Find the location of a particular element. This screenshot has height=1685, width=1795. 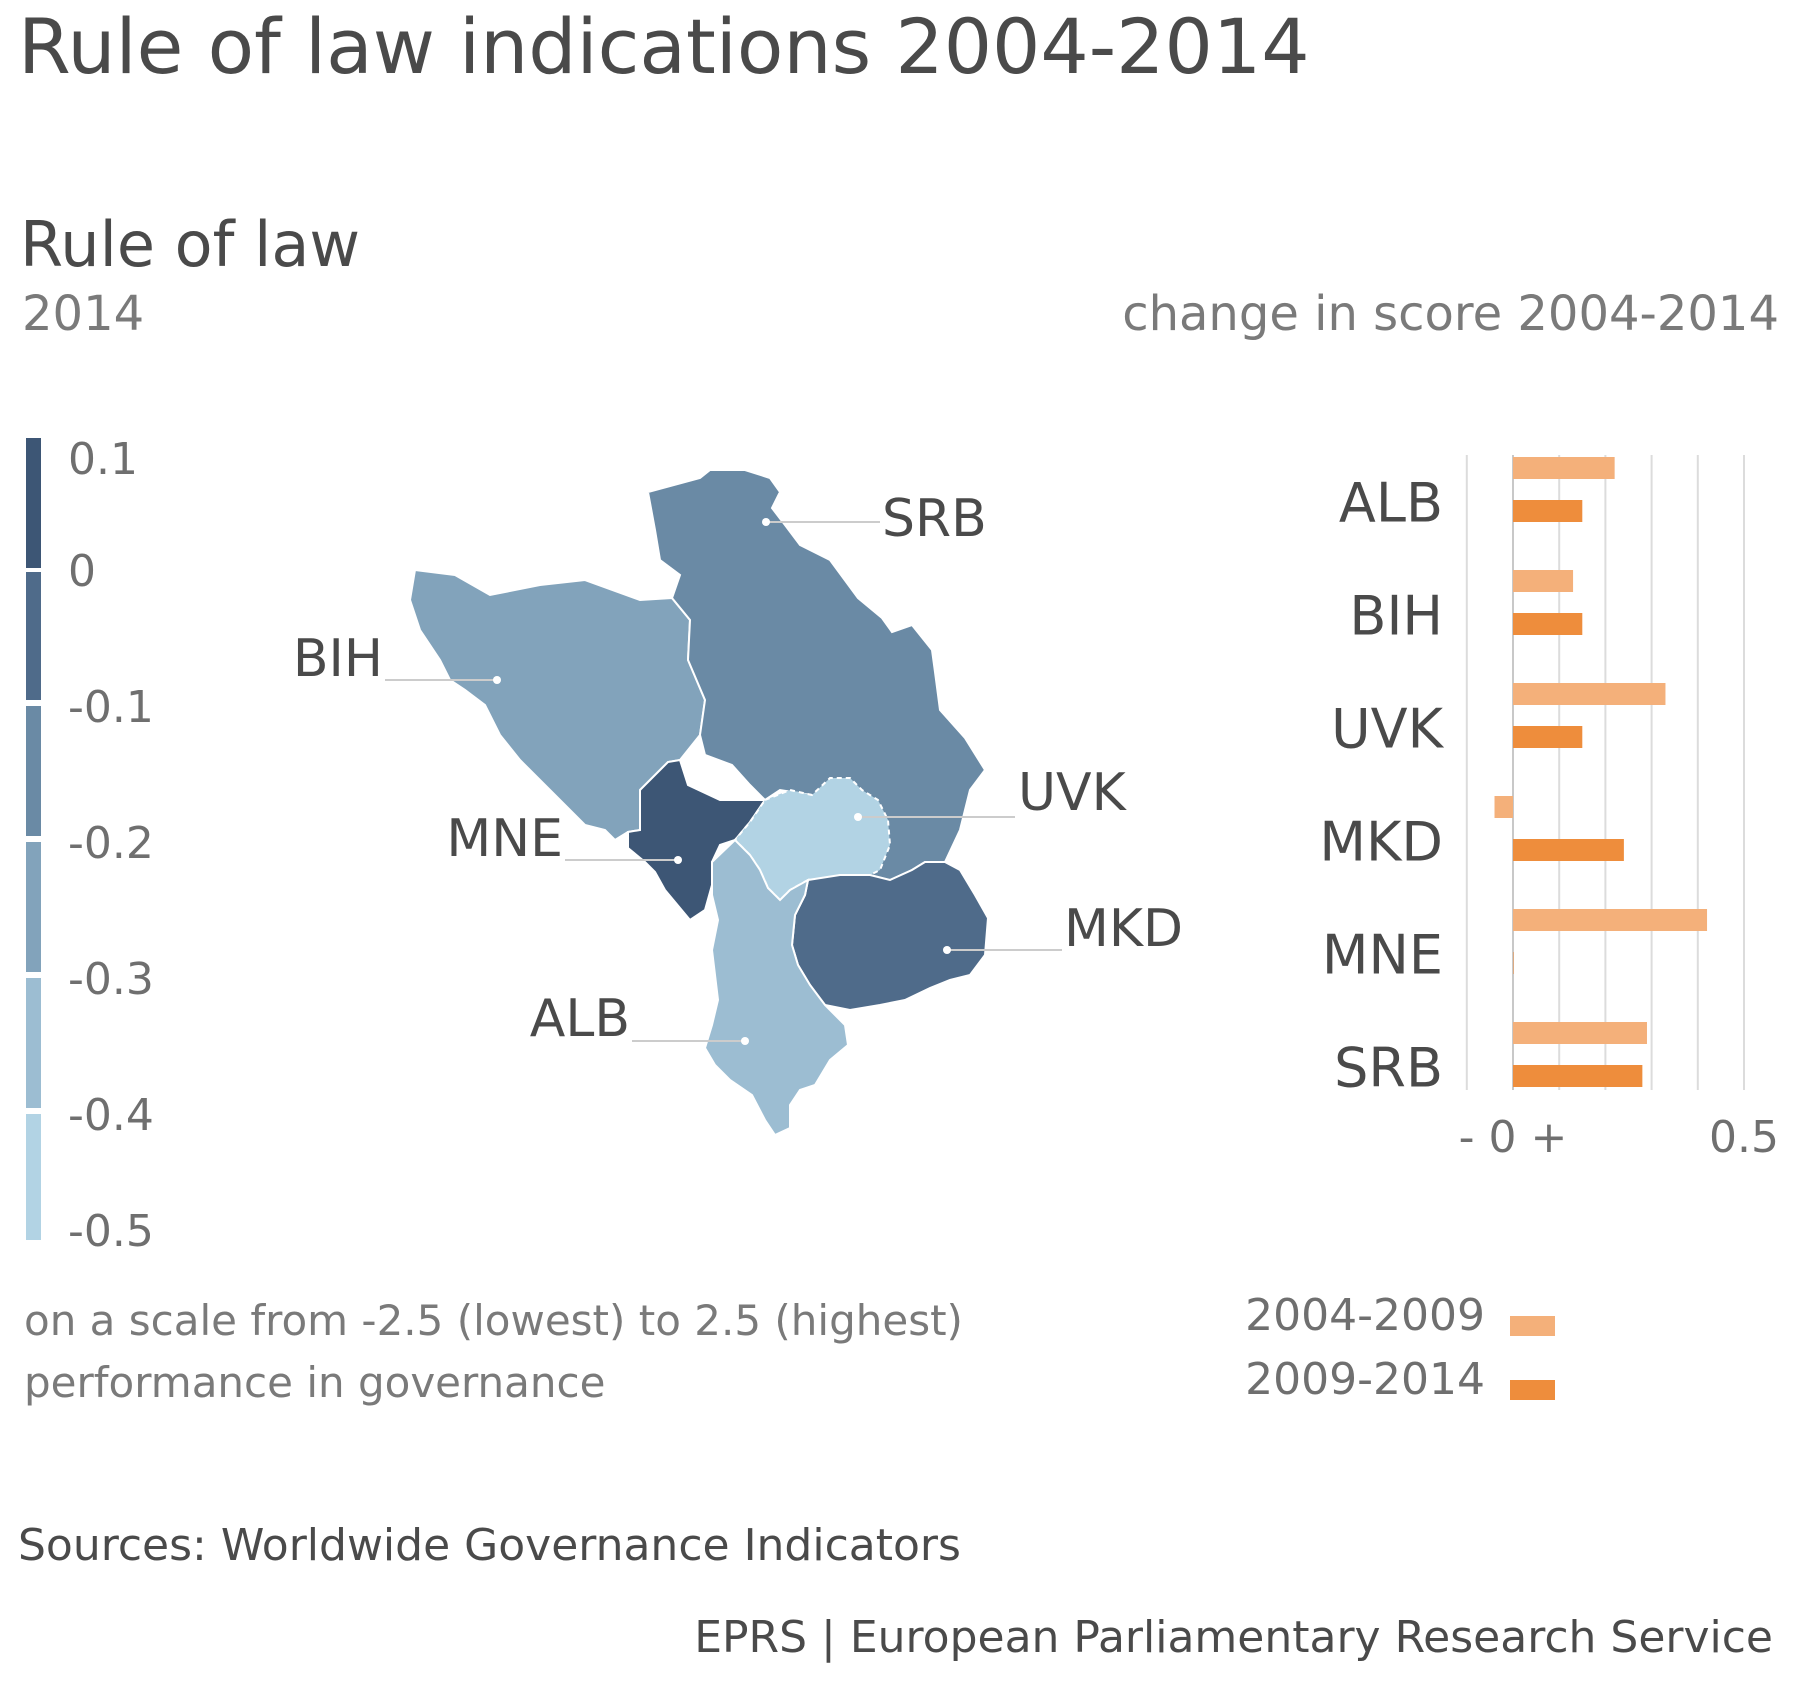

scale-label: -0.3 is located at coordinates (111, 979).